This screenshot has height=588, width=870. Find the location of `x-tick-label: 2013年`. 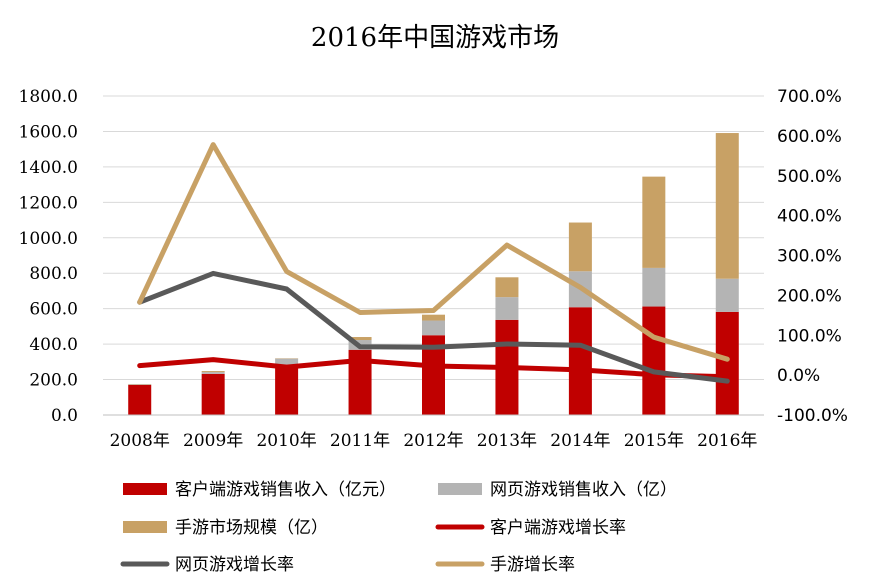

x-tick-label: 2013年 is located at coordinates (507, 441).